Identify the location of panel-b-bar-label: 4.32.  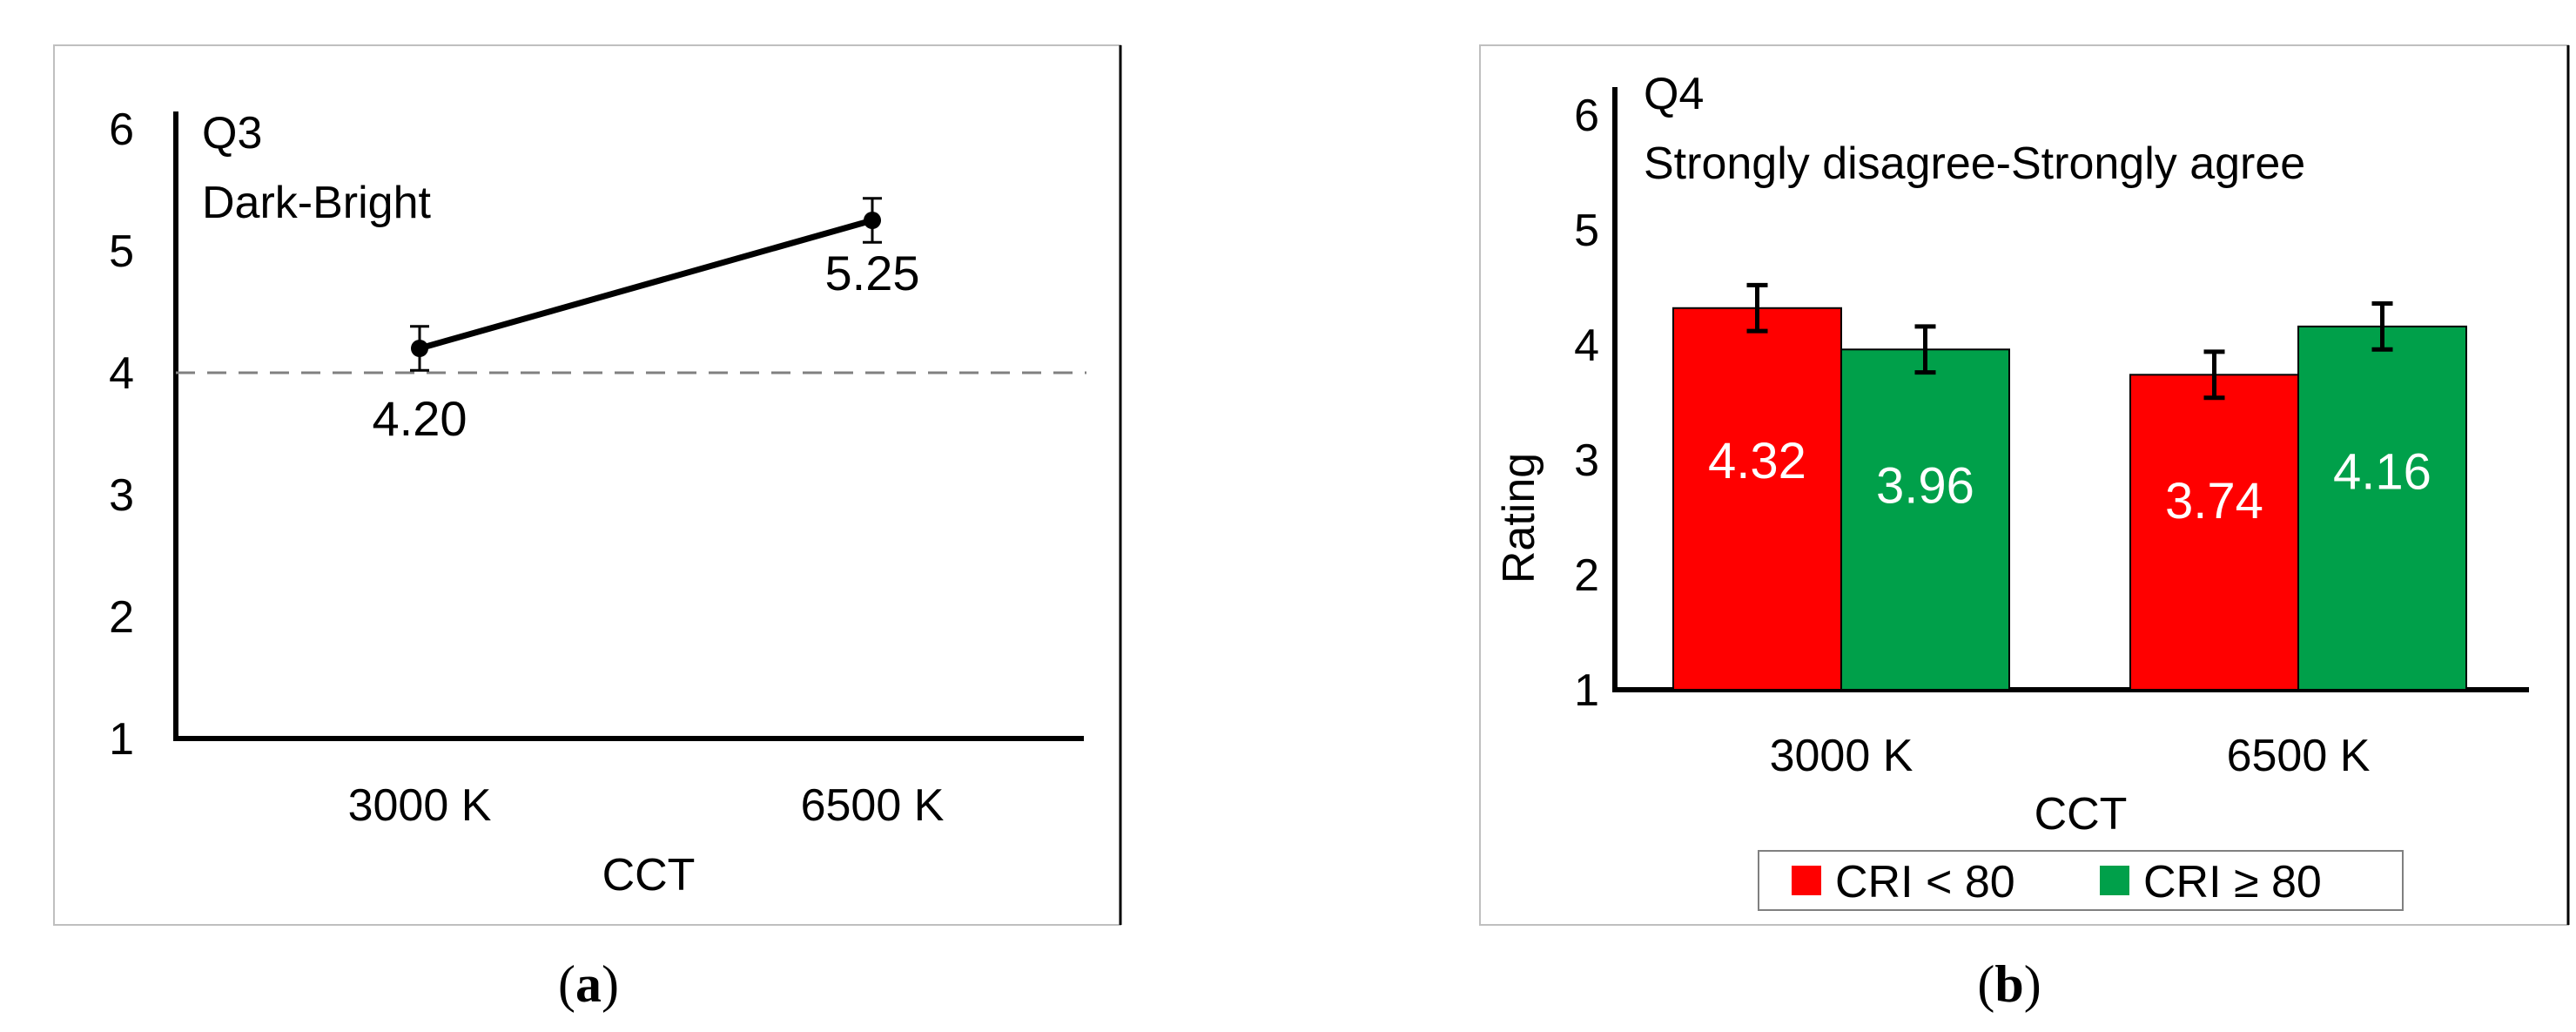
(1757, 461).